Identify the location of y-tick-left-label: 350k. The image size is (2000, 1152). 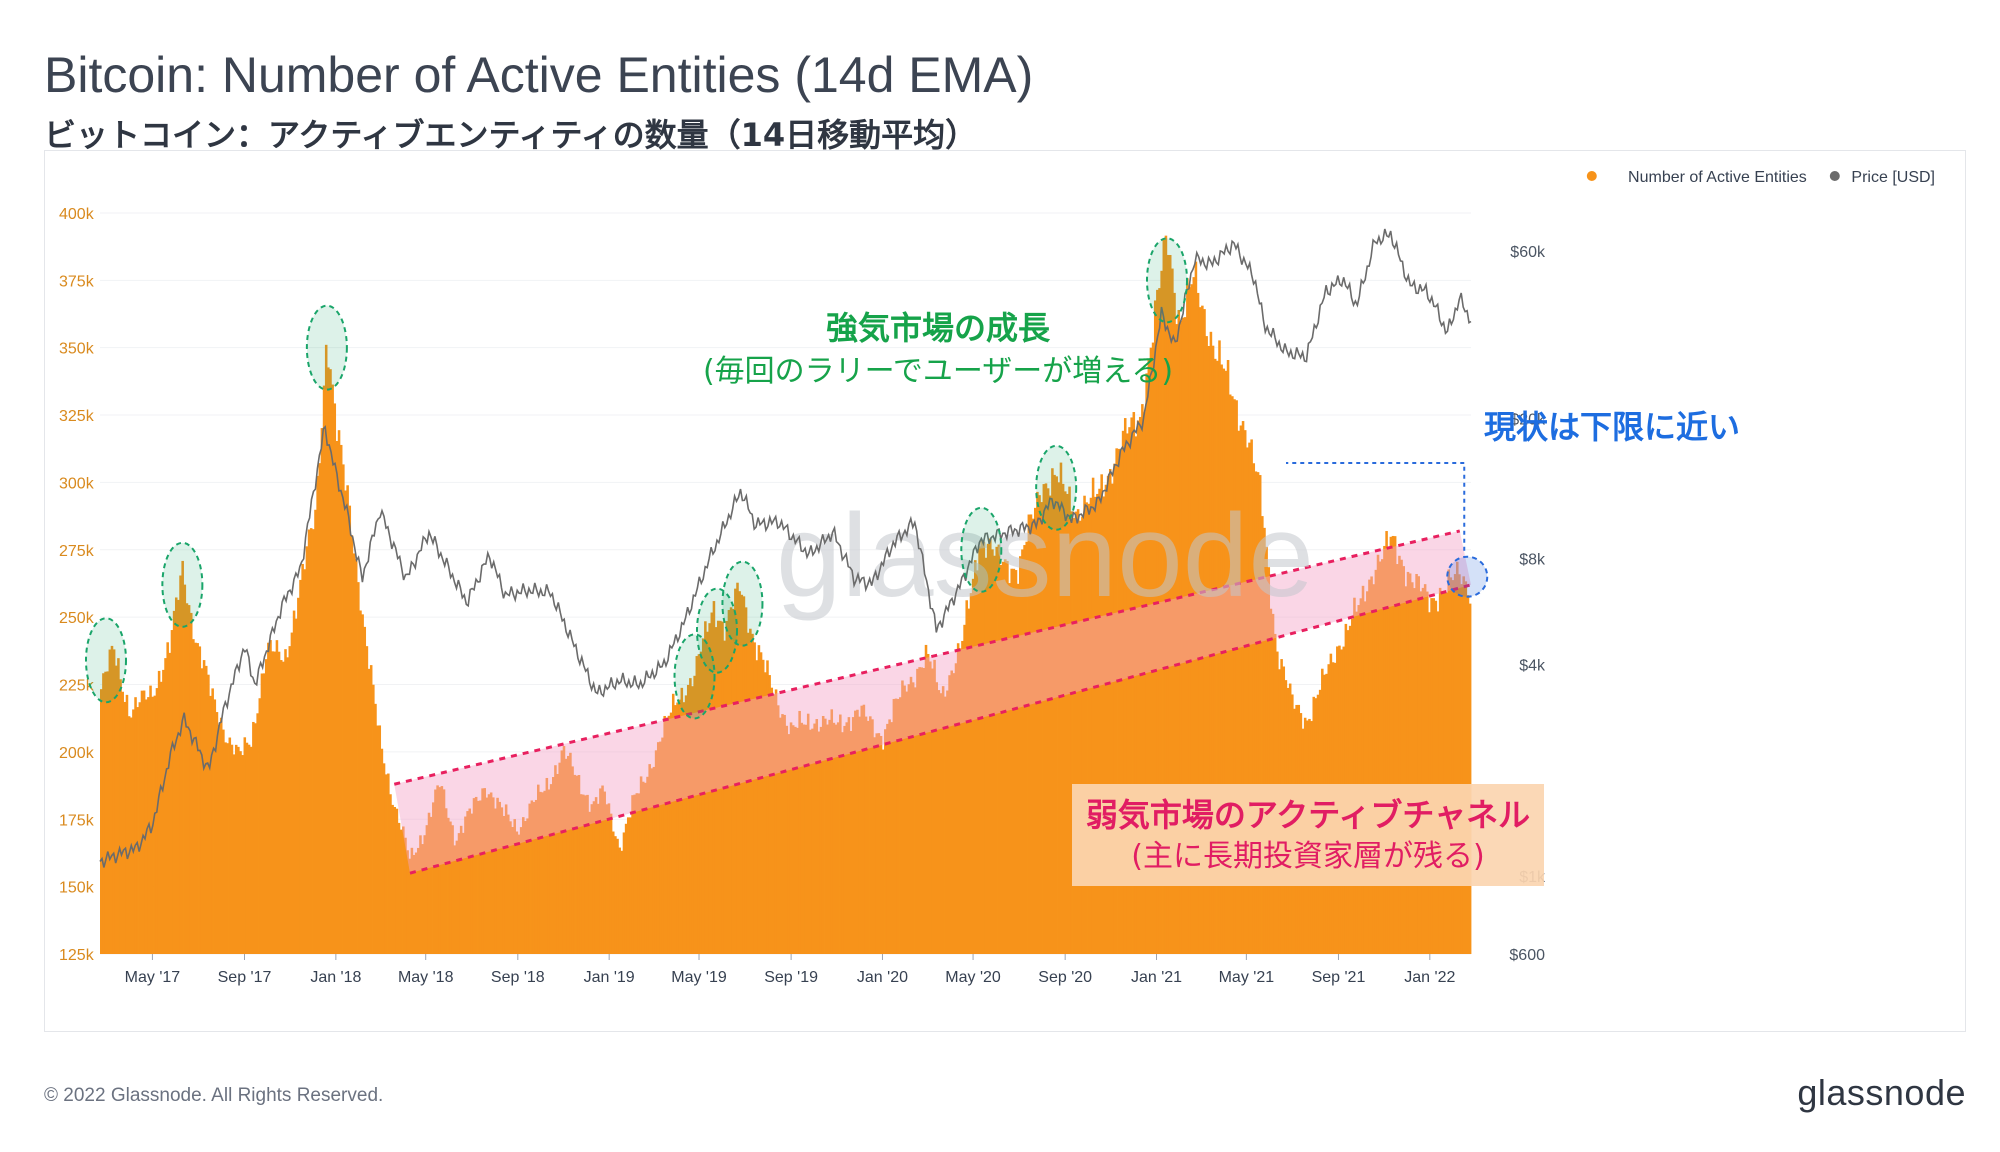
(77, 349).